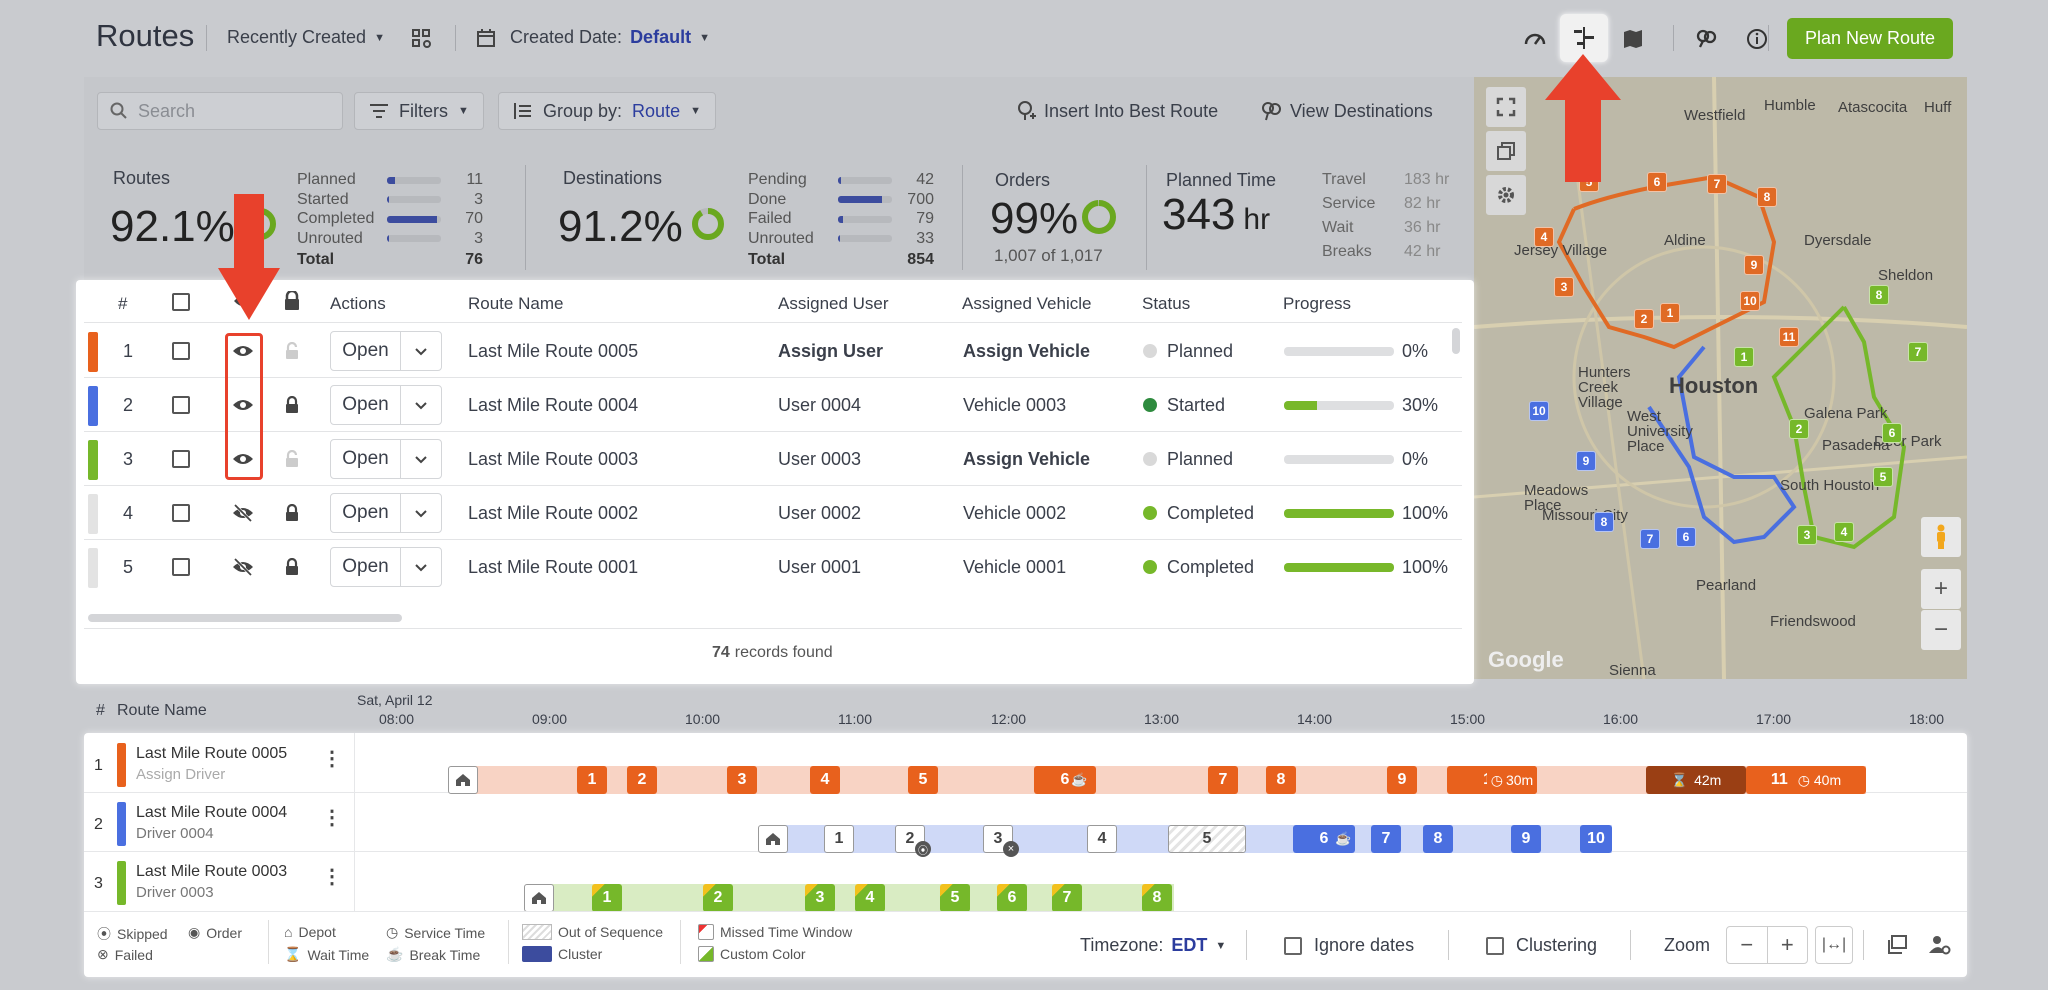  Describe the element at coordinates (1349, 945) in the screenshot. I see `ignore-dates-toggle: Ignore dates` at that location.